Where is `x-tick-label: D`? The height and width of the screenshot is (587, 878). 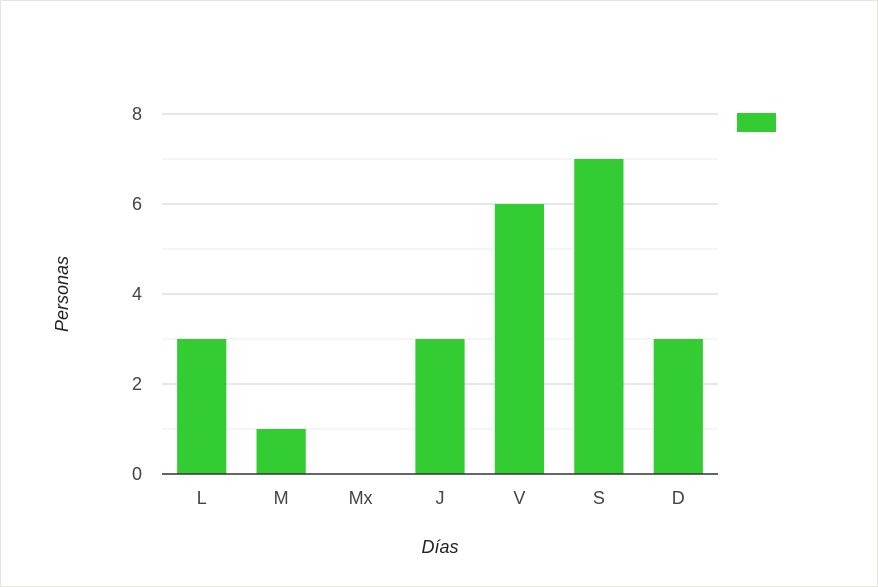 x-tick-label: D is located at coordinates (678, 498).